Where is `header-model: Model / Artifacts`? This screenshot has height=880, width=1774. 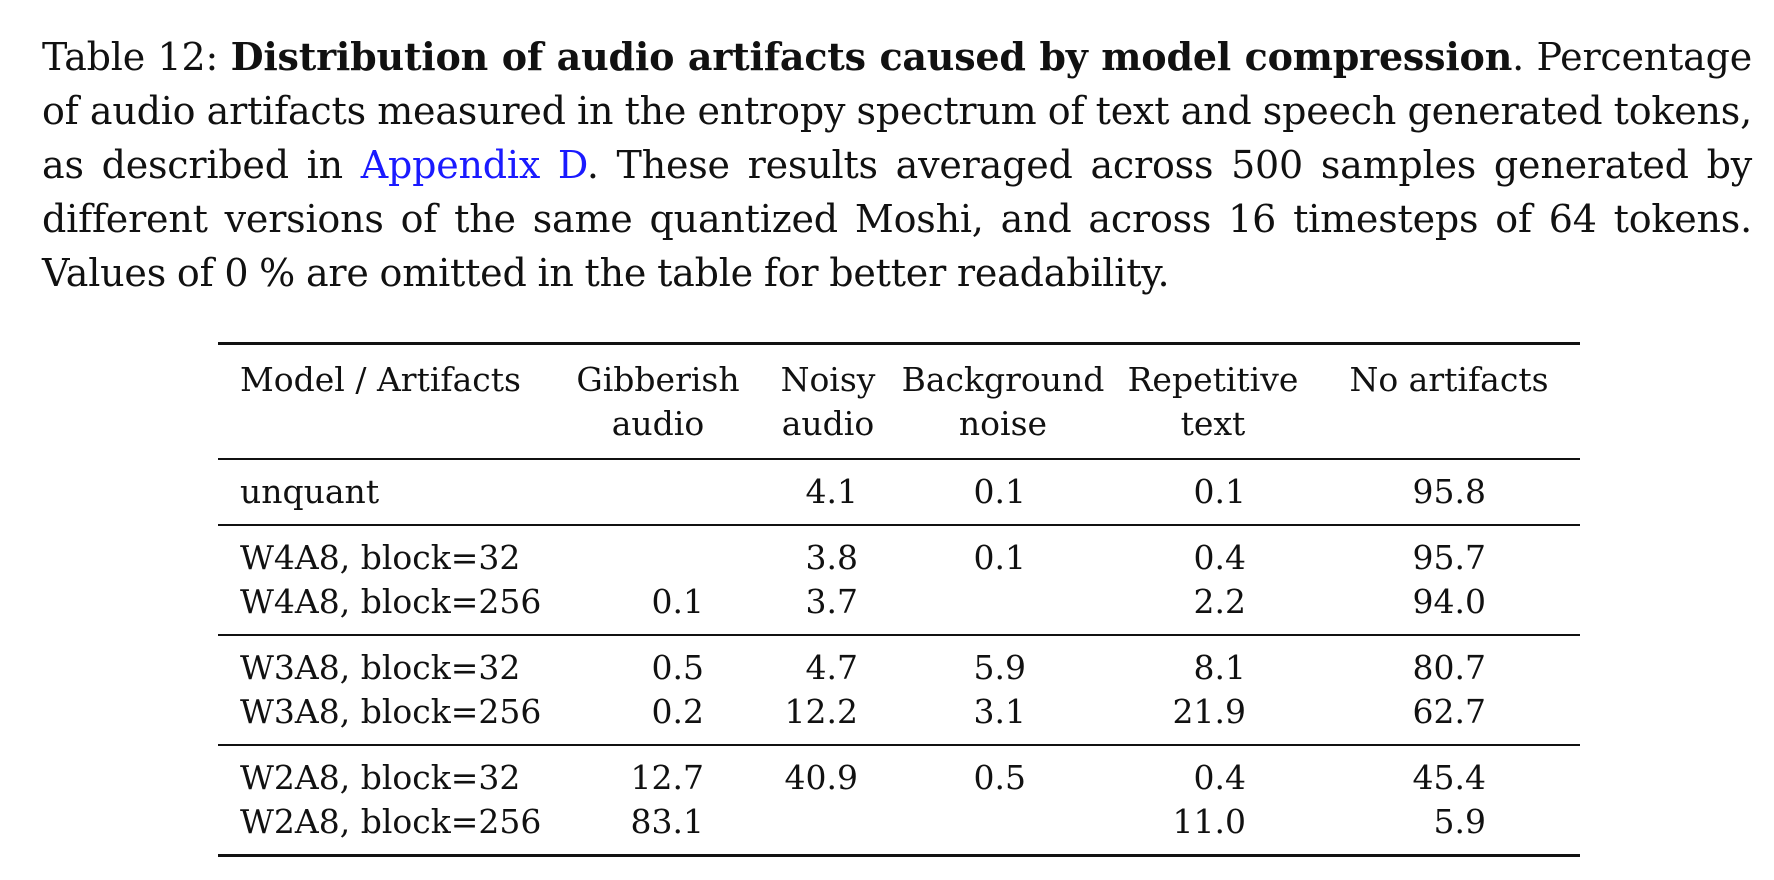 header-model: Model / Artifacts is located at coordinates (380, 379).